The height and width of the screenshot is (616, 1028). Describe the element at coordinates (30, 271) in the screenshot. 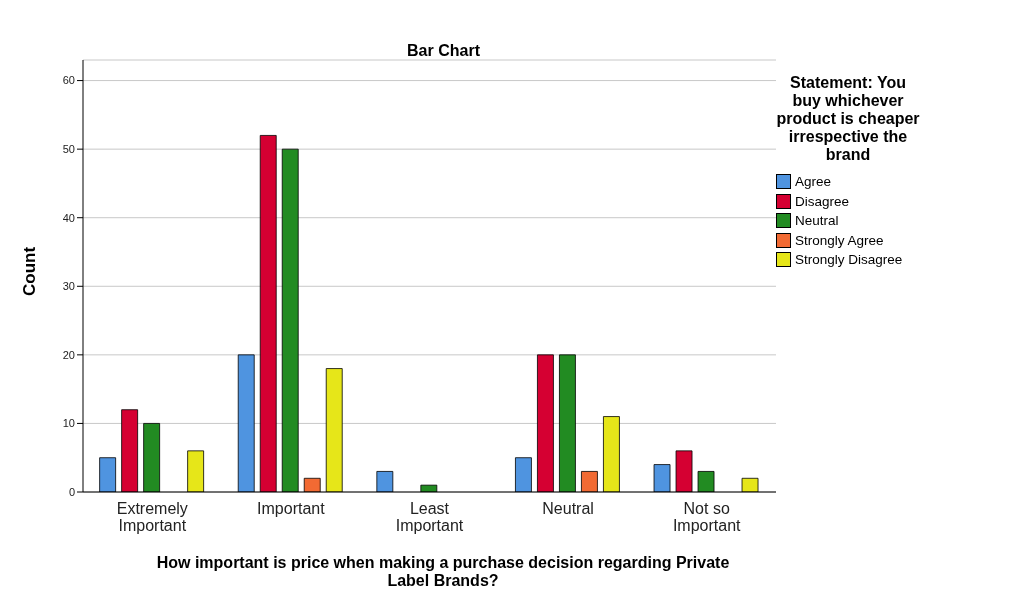

I see `y-axis-title: Count` at that location.